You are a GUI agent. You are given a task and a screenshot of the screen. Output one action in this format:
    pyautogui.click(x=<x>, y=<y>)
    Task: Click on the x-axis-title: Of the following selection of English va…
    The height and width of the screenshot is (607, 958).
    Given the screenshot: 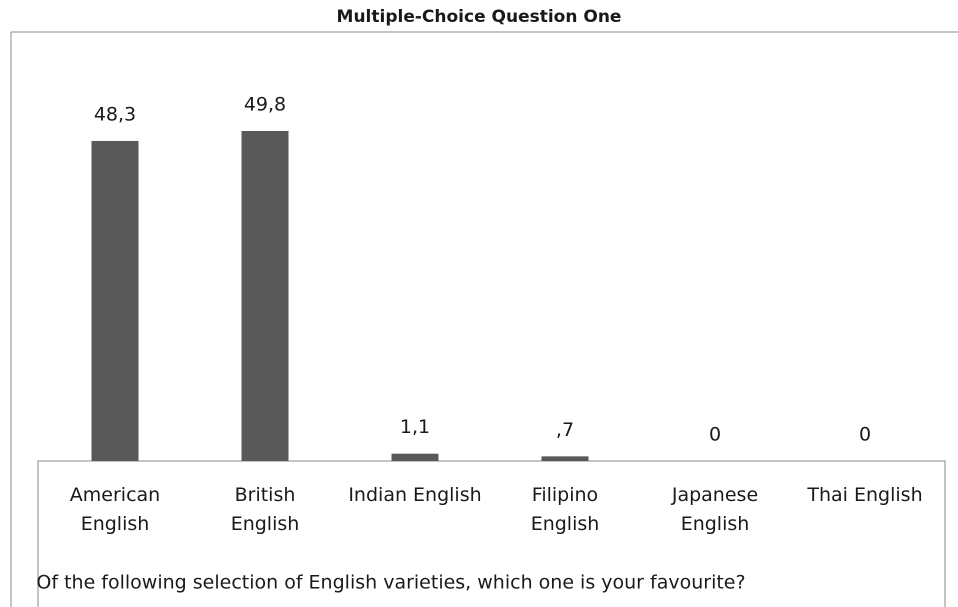 What is the action you would take?
    pyautogui.click(x=390, y=583)
    